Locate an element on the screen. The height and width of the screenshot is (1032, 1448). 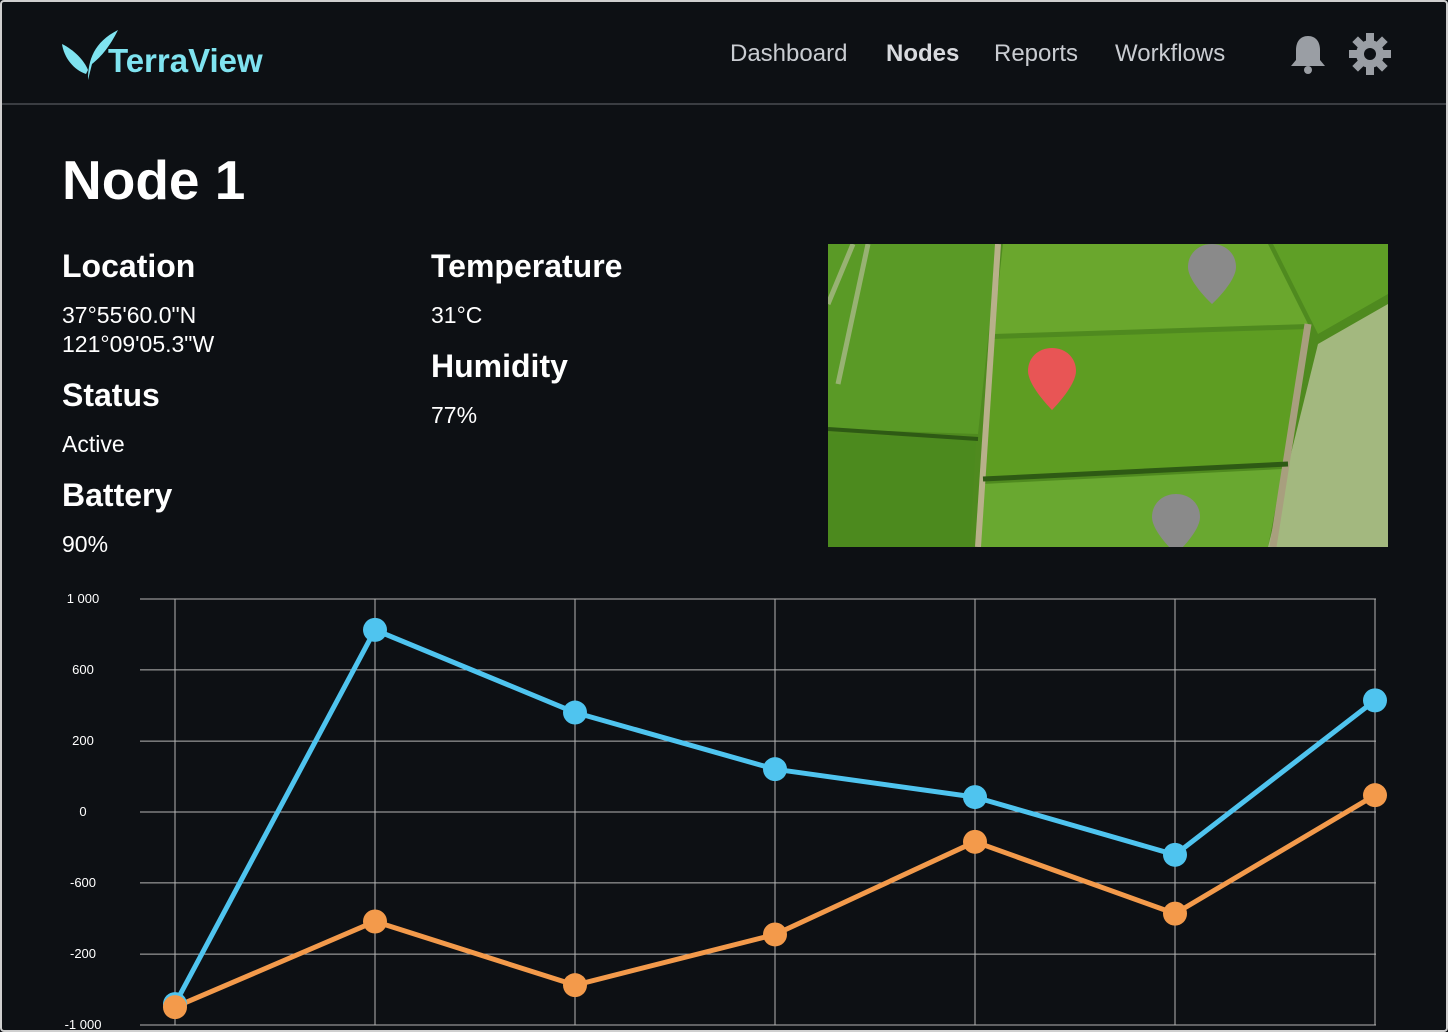
field-value: Active is located at coordinates (93, 444).